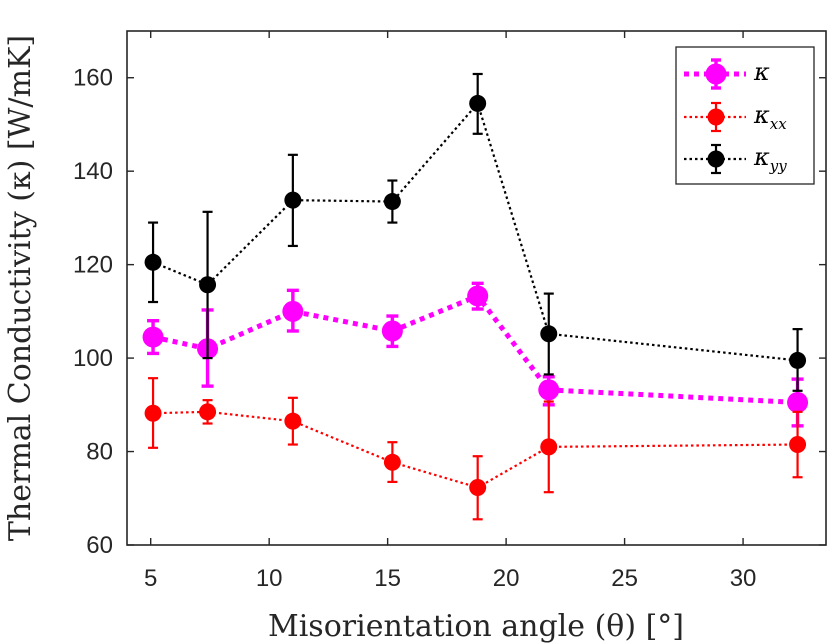 The width and height of the screenshot is (830, 644). Describe the element at coordinates (761, 157) in the screenshot. I see `legend-symbol-2: κ` at that location.